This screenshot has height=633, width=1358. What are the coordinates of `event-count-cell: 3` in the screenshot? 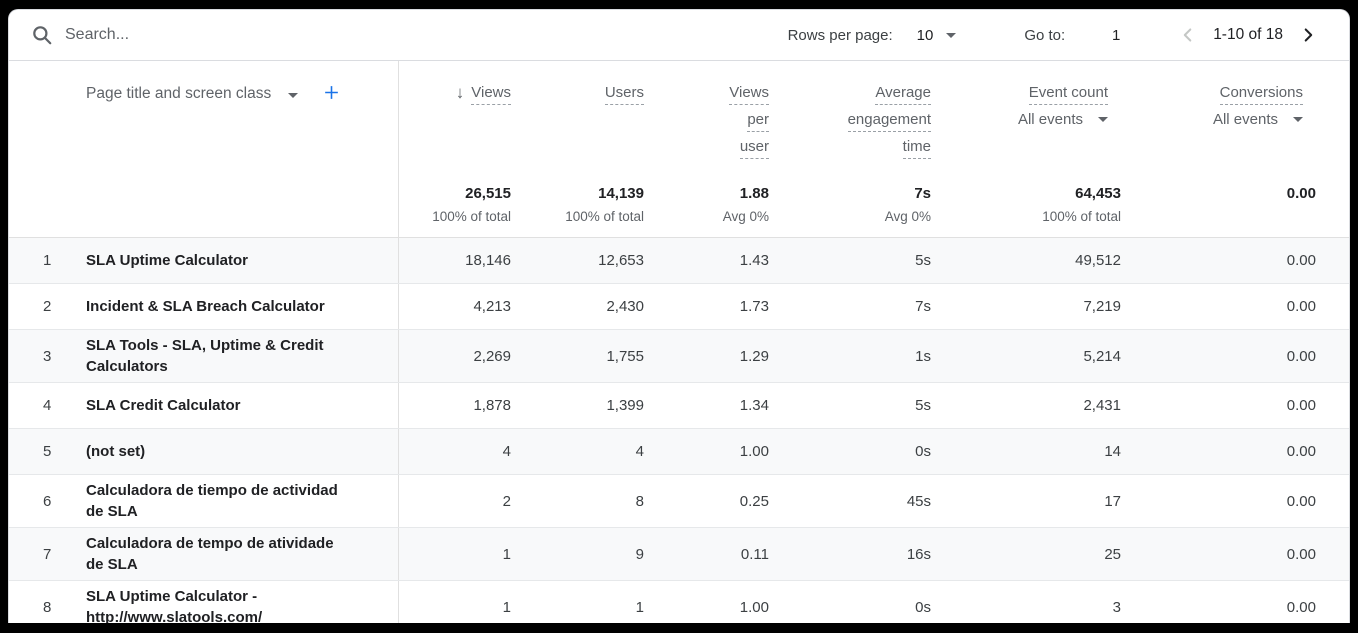 It's located at (1116, 607).